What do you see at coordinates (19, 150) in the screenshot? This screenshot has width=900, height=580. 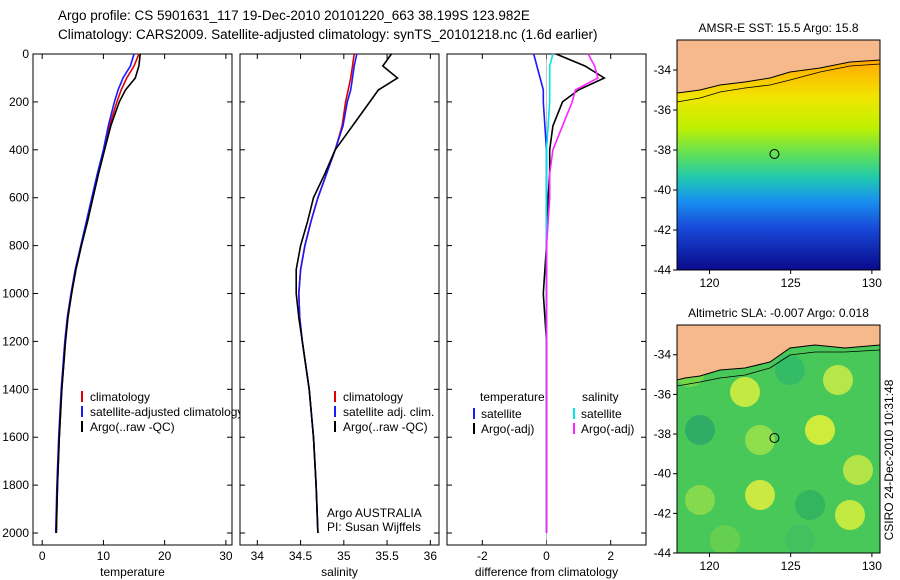 I see `depth-tick-label: 400` at bounding box center [19, 150].